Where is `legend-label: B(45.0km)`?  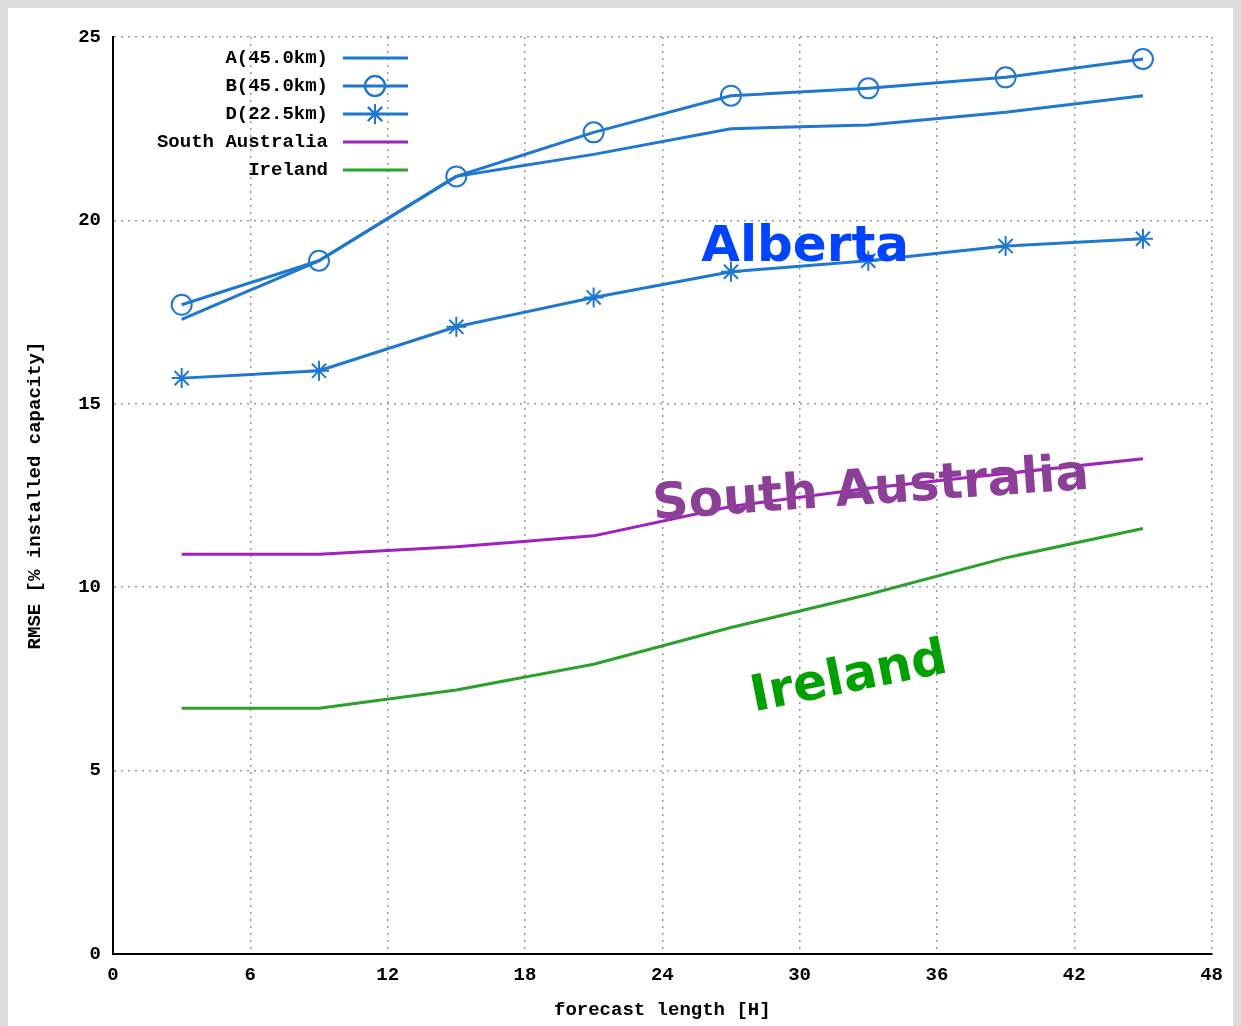
legend-label: B(45.0km) is located at coordinates (276, 85).